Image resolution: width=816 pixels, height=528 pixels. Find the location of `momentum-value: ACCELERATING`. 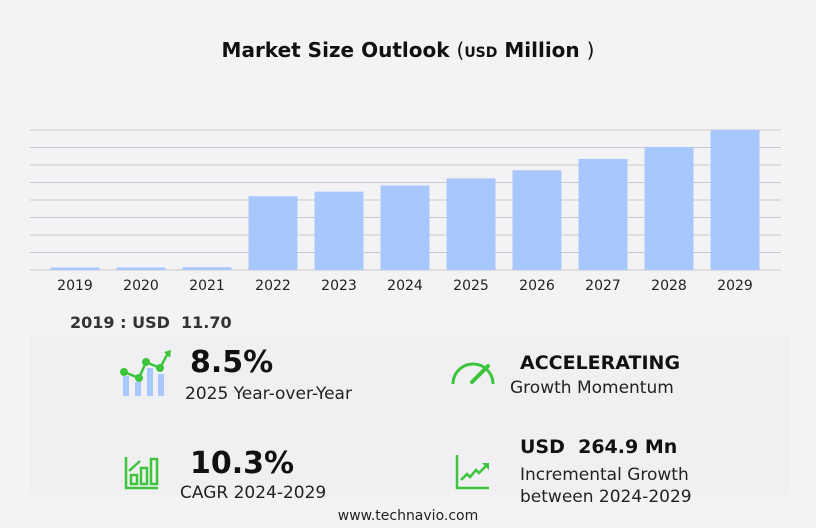

momentum-value: ACCELERATING is located at coordinates (600, 363).